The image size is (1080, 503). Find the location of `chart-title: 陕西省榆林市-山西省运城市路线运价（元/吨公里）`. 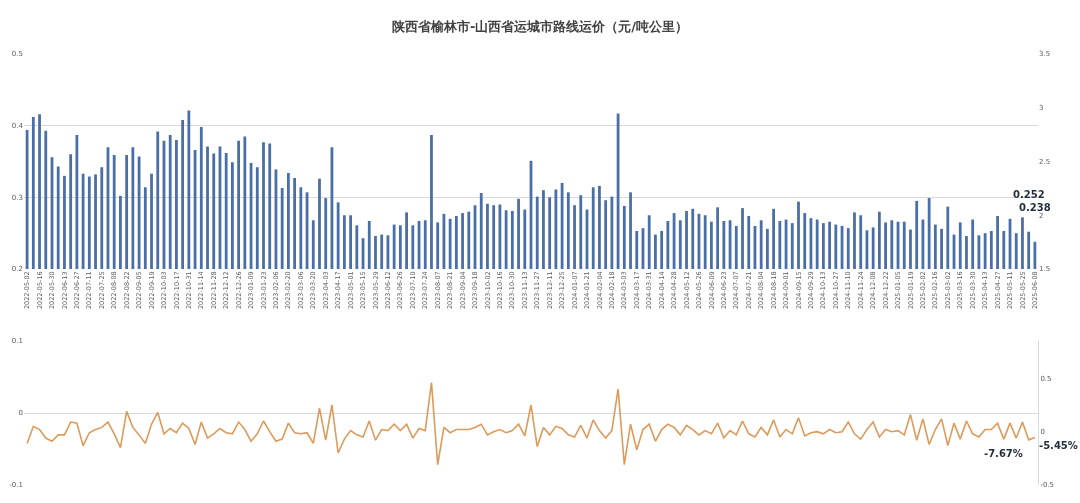

chart-title: 陕西省榆林市-山西省运城市路线运价（元/吨公里） is located at coordinates (540, 26).